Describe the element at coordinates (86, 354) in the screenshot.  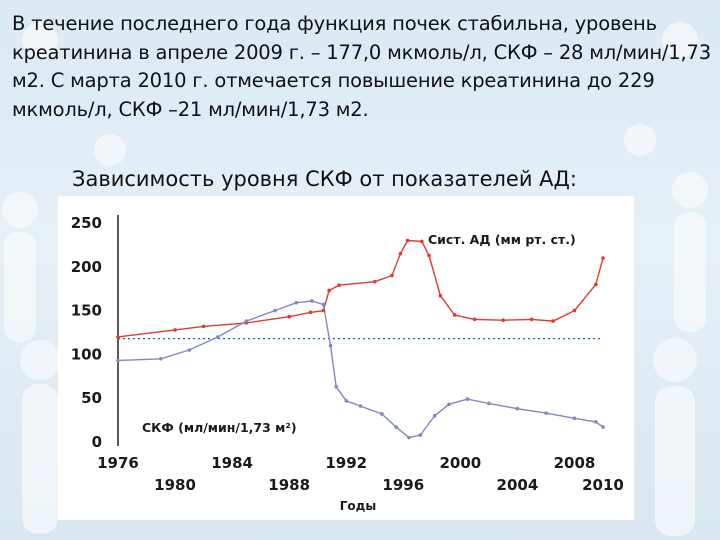
I see `y-tick-label: 100` at that location.